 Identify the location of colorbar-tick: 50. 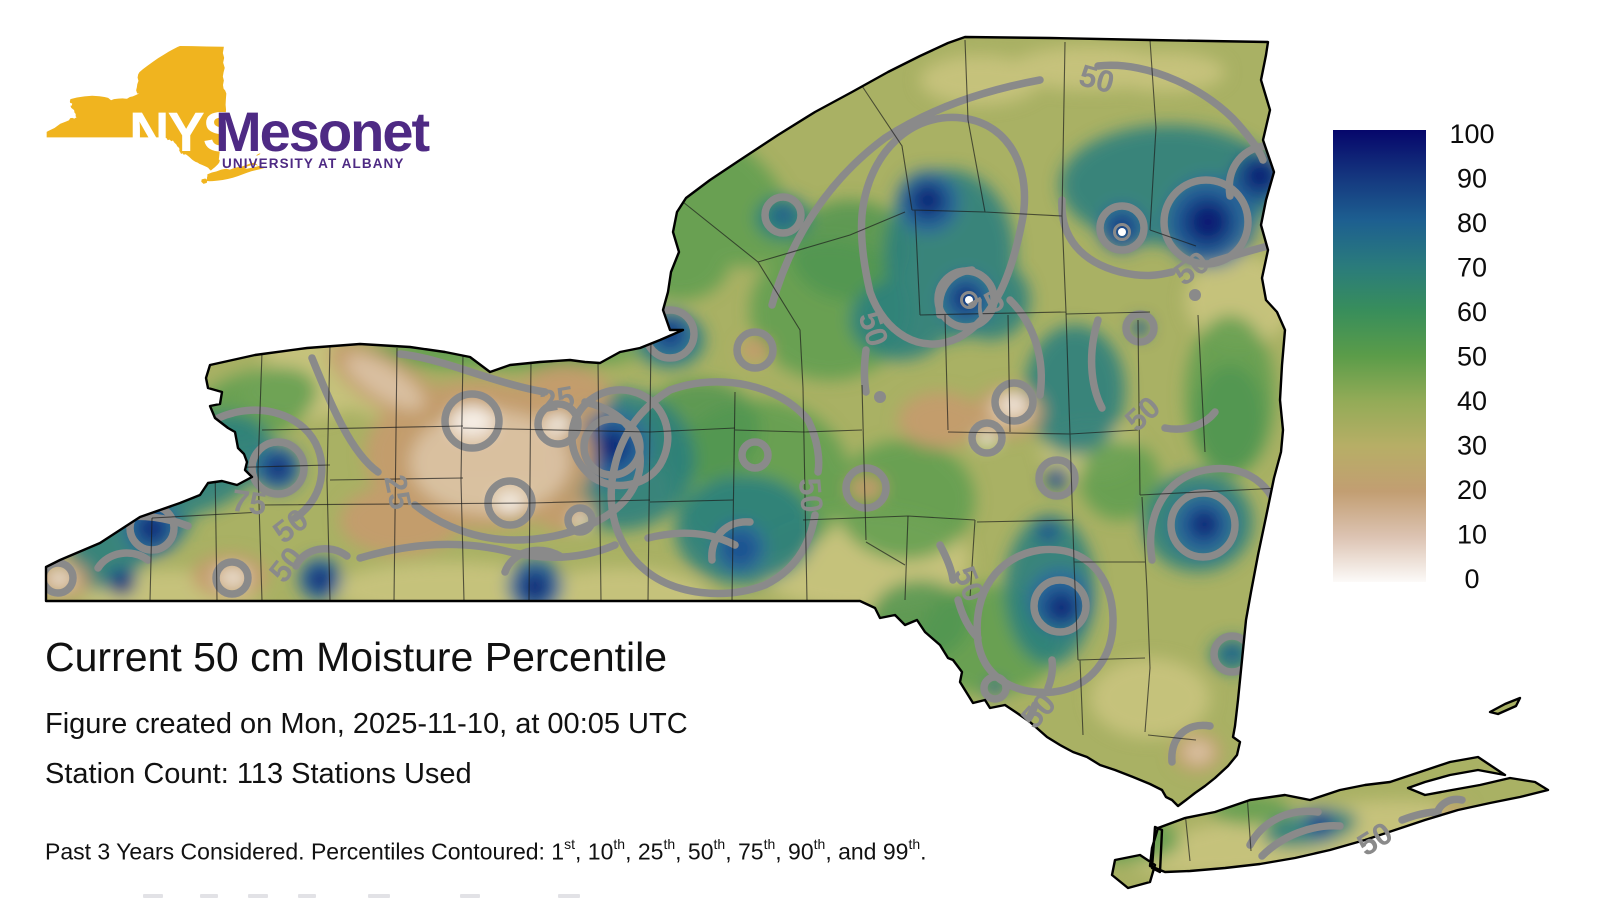
(1472, 357).